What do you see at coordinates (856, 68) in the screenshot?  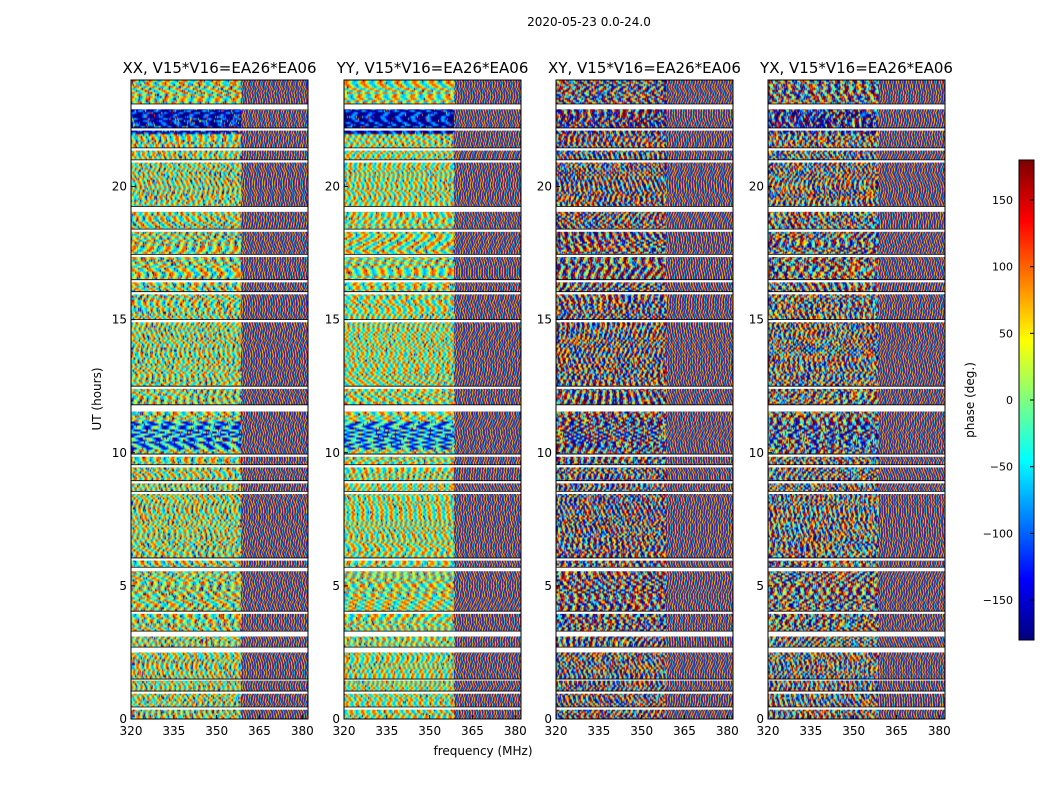 I see `panel-title: YX, V15*V16=EA26*EA06` at bounding box center [856, 68].